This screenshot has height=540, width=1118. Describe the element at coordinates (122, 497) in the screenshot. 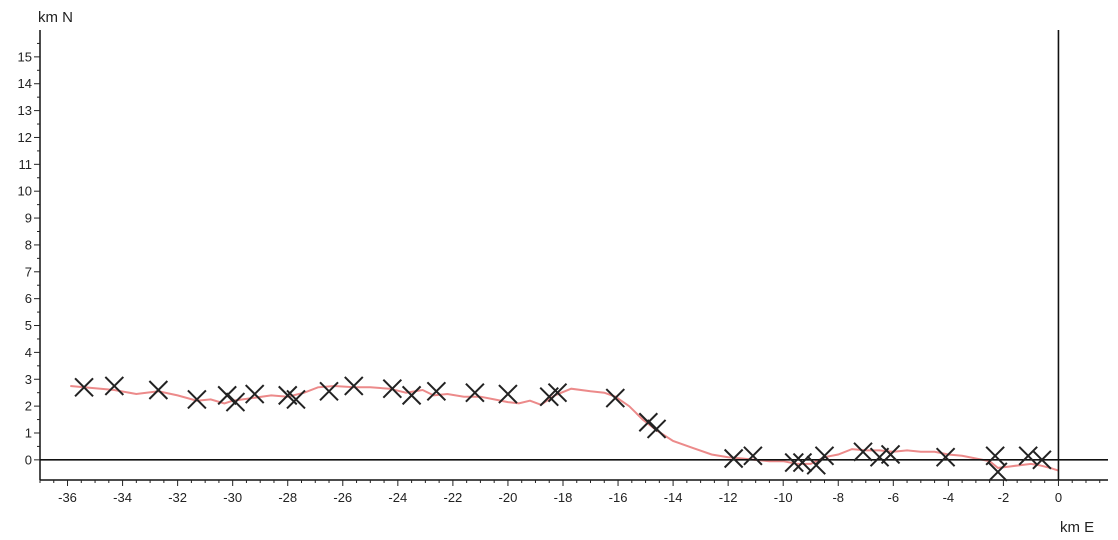

I see `x-tick-label: -34` at that location.